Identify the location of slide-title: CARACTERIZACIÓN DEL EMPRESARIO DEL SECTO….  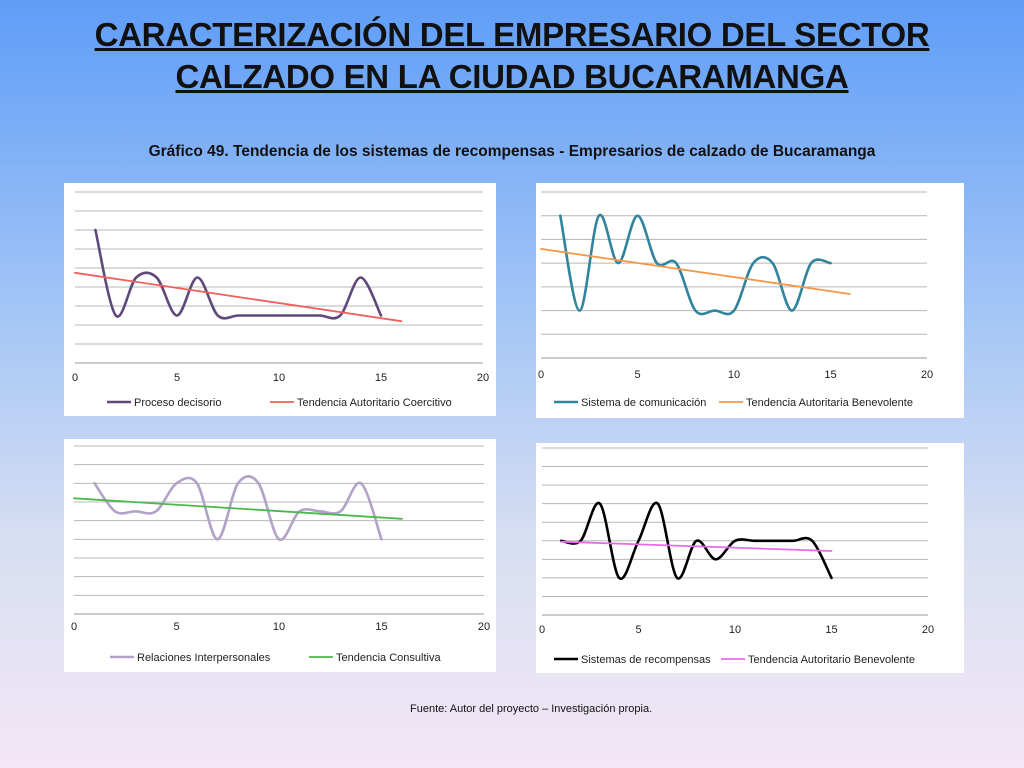
(512, 56).